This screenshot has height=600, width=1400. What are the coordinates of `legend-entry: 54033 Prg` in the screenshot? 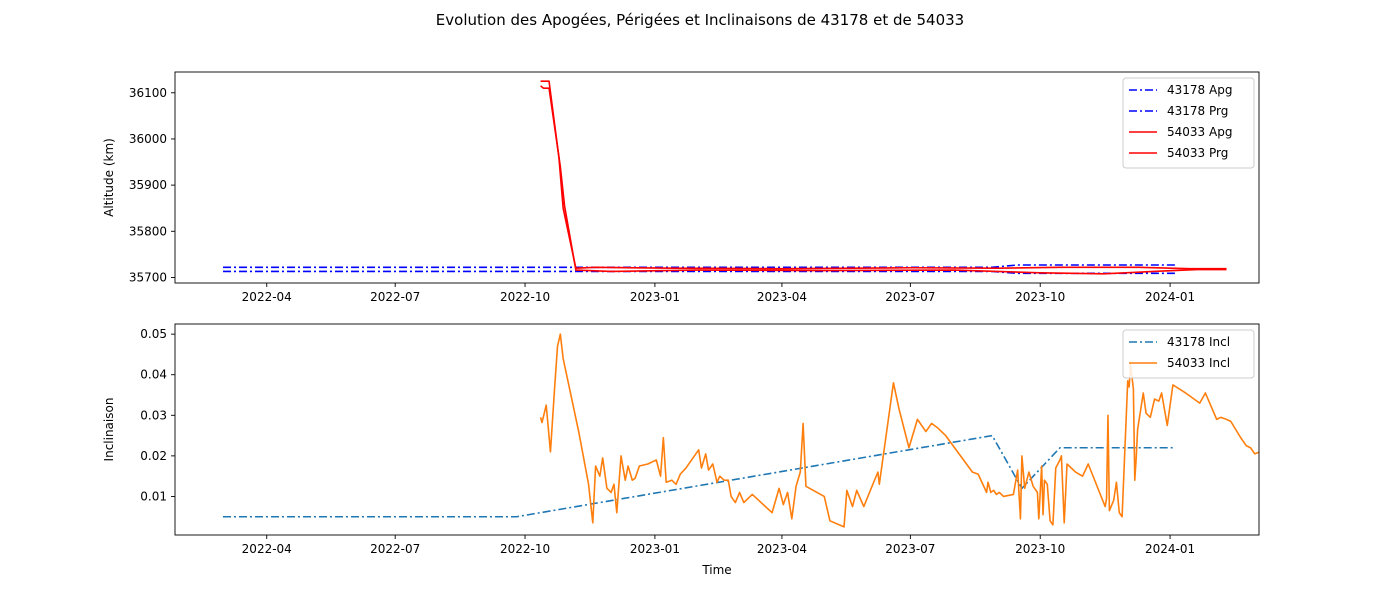 It's located at (1197, 153).